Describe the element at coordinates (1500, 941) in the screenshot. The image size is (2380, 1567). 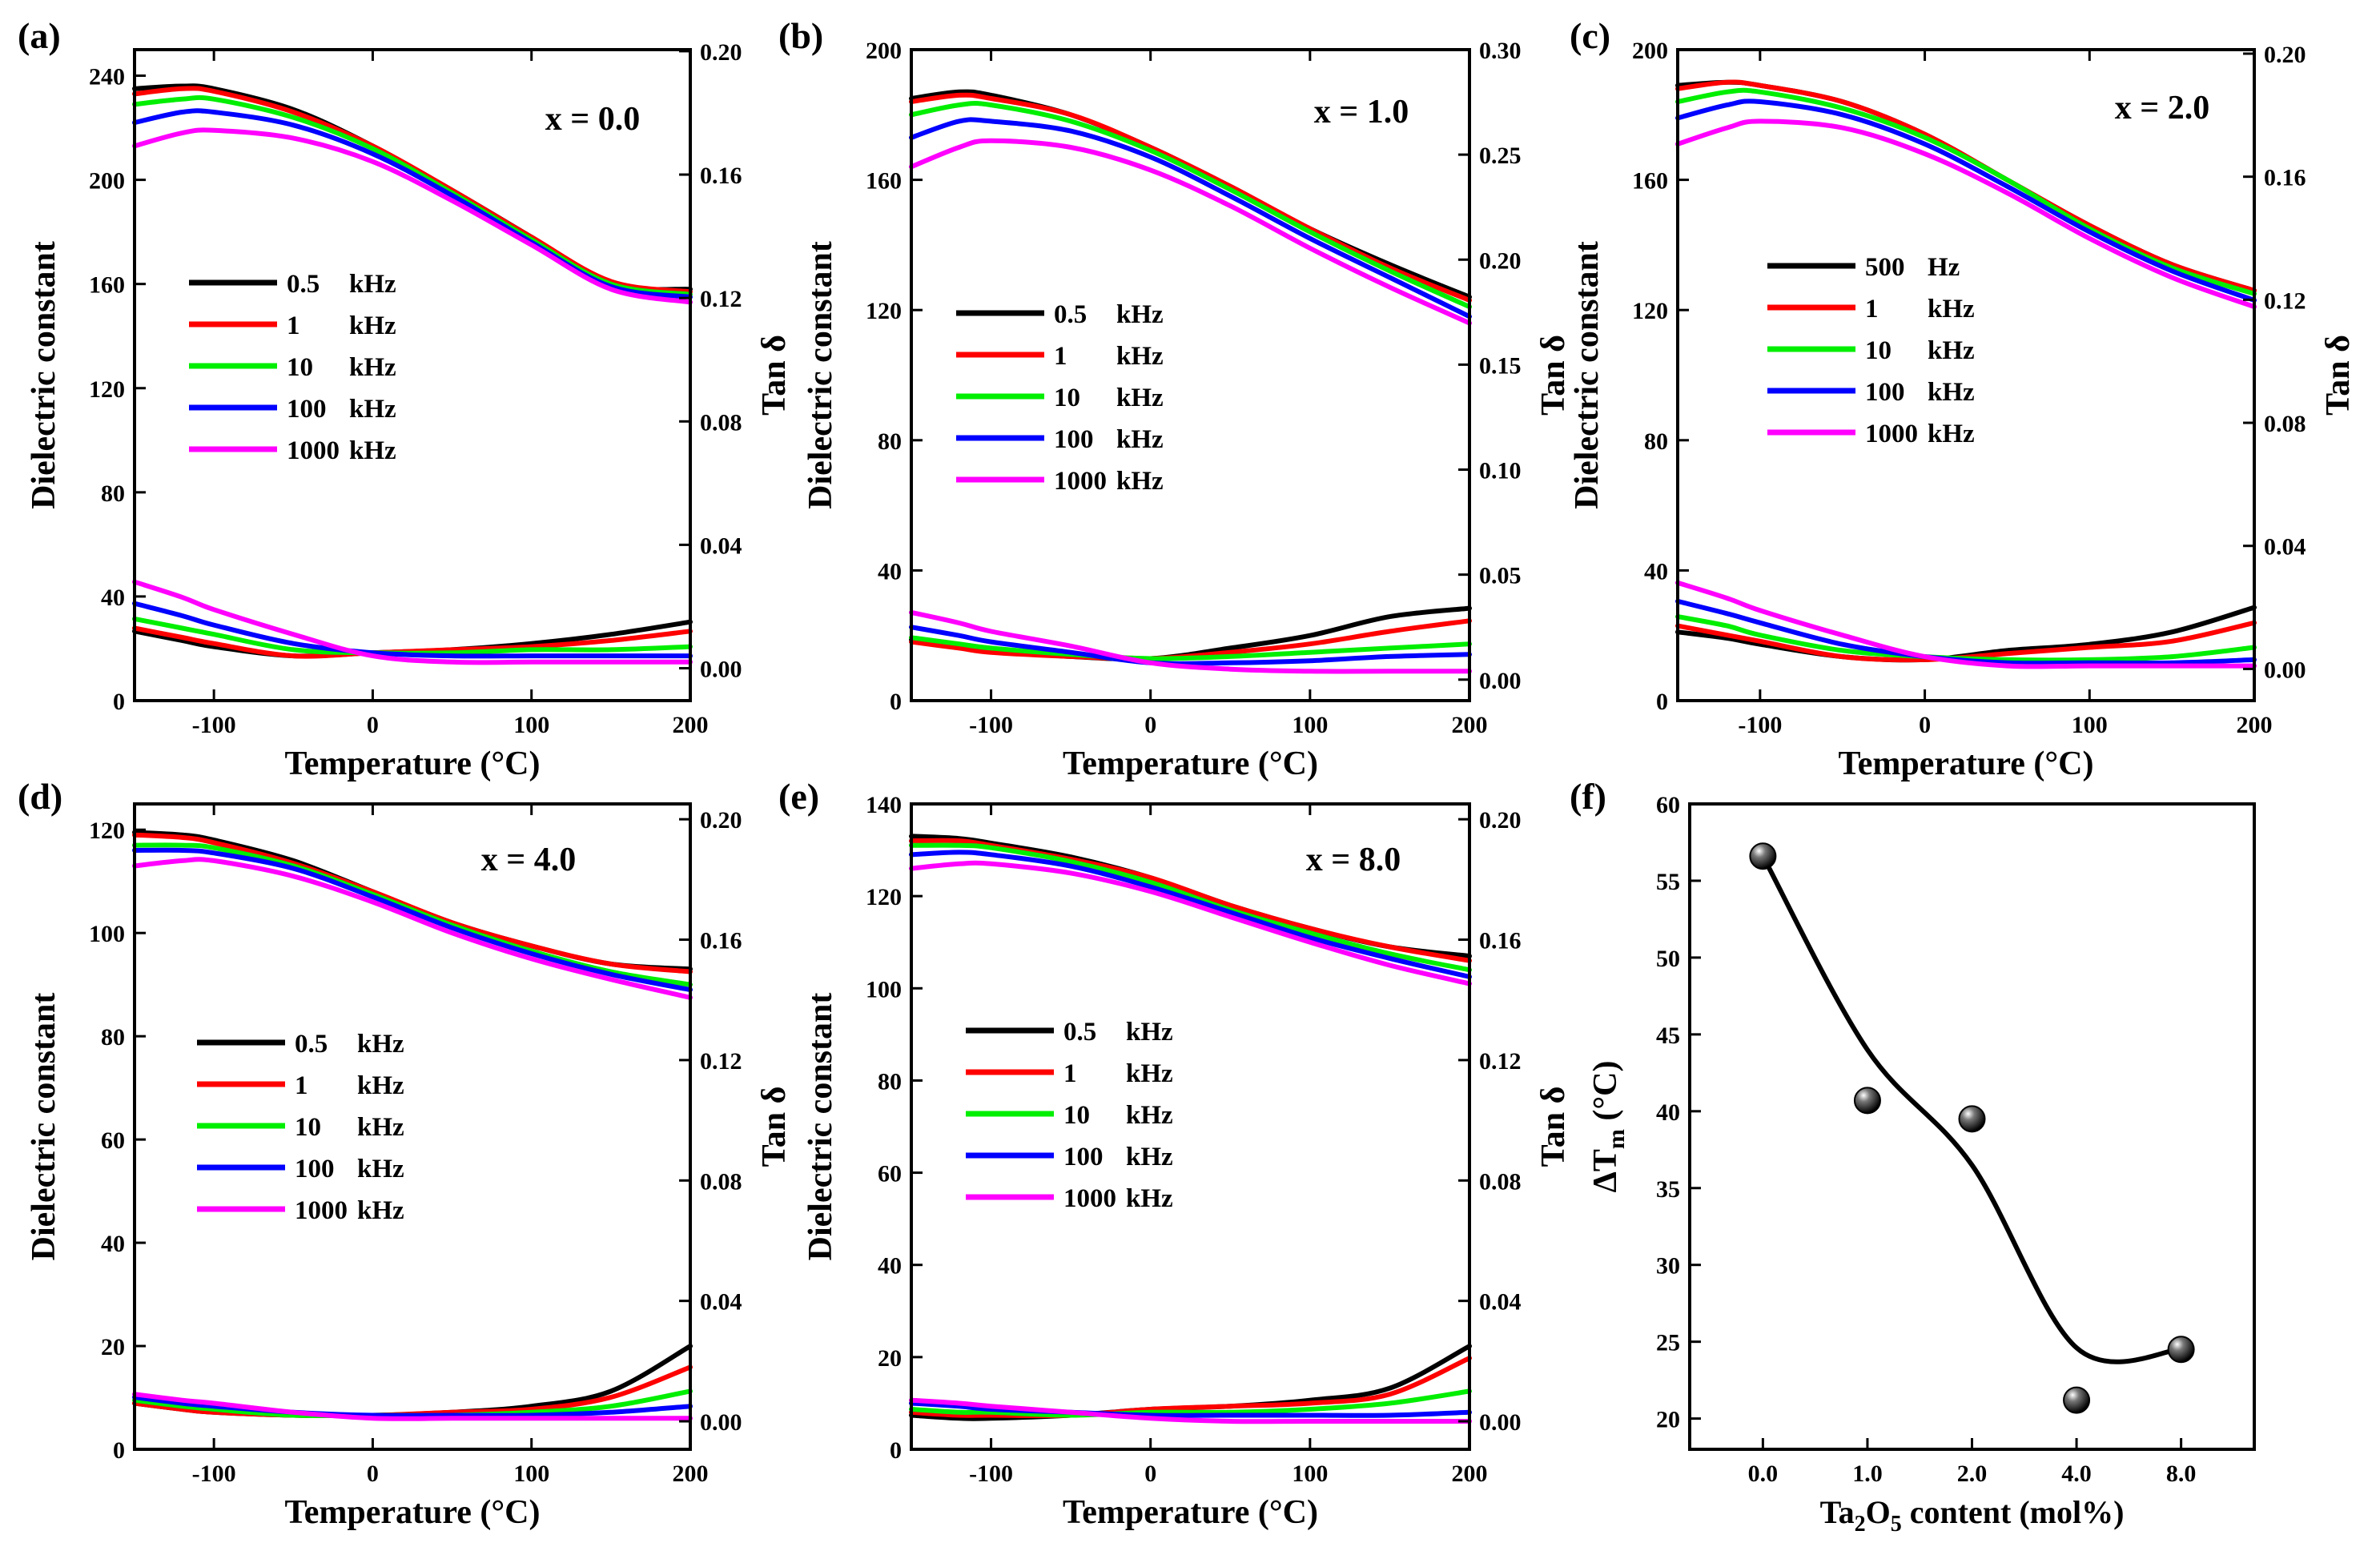
I see `y2-tick-label: 0.16` at that location.